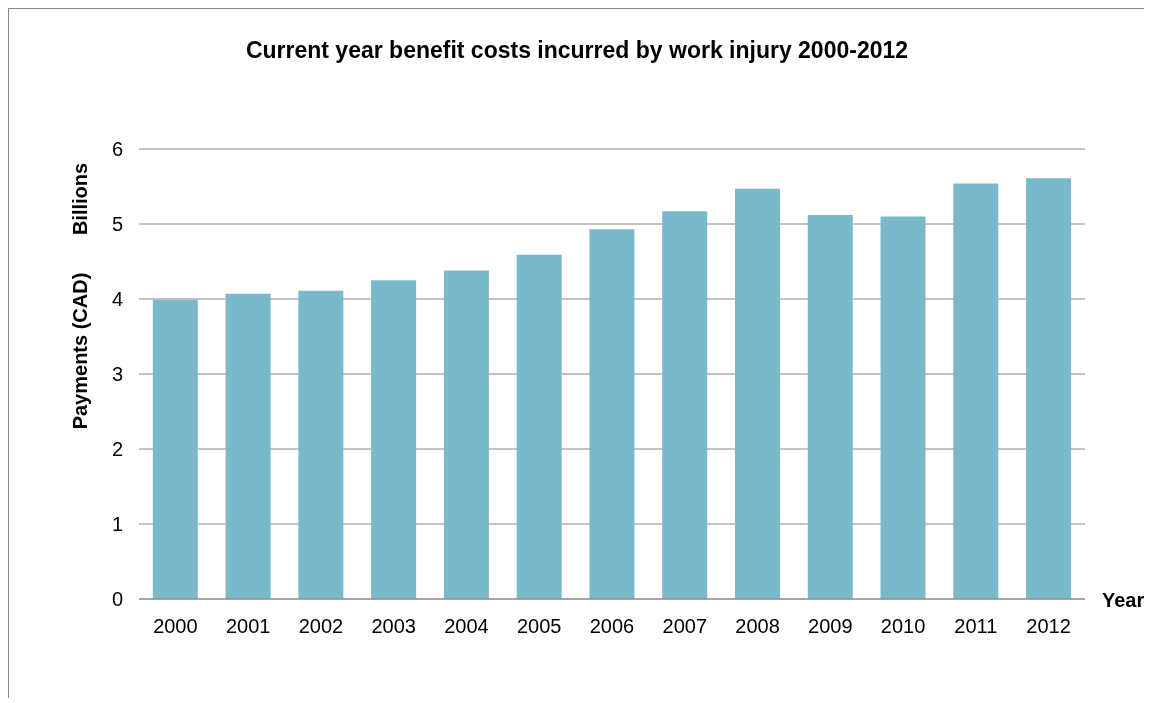 This screenshot has height=703, width=1152. Describe the element at coordinates (393, 626) in the screenshot. I see `x-tick-label: 2003` at that location.